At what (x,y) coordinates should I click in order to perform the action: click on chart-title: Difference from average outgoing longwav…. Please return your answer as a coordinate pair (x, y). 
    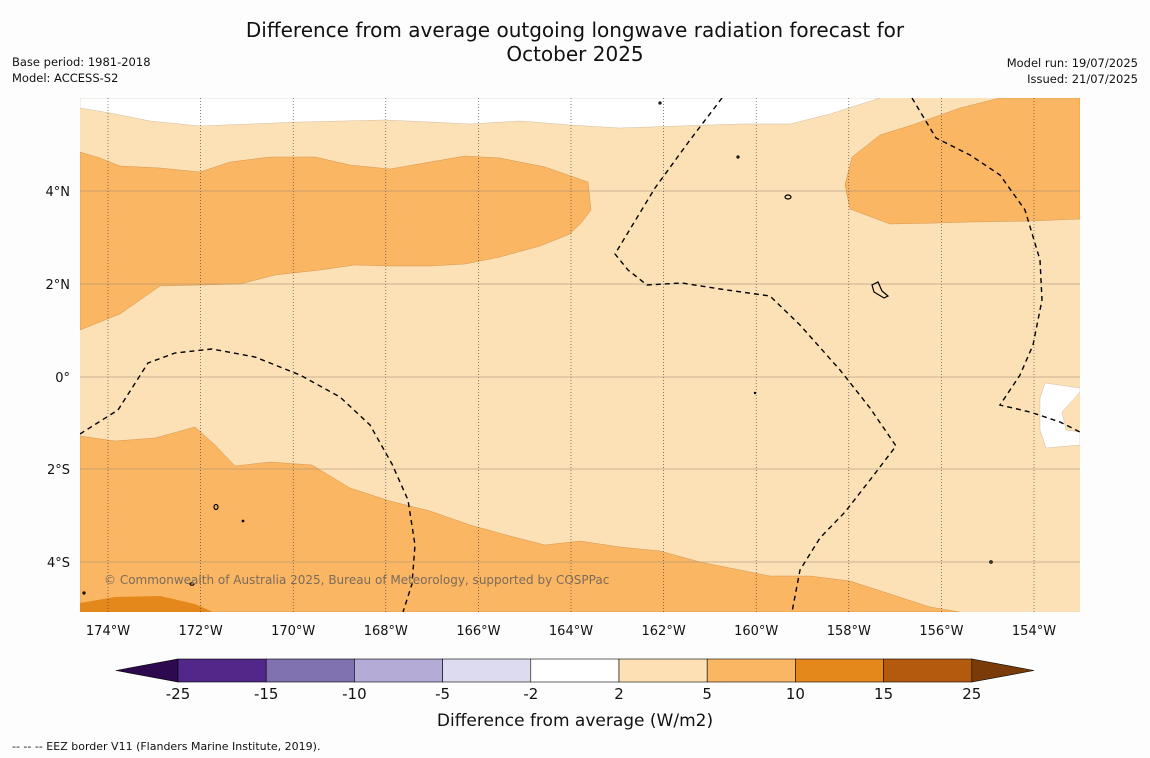
    Looking at the image, I should click on (575, 42).